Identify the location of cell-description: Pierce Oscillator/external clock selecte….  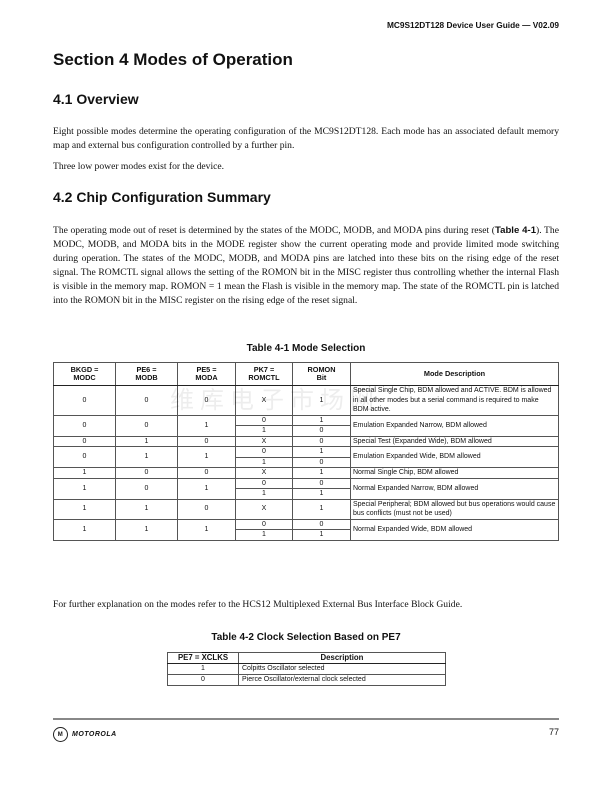
(342, 680).